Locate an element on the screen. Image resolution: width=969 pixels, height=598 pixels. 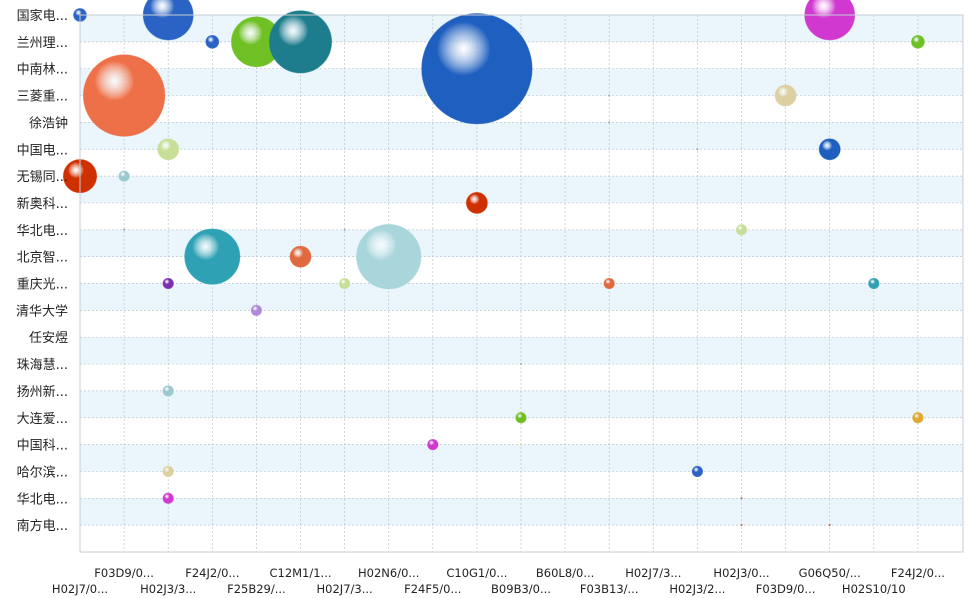
y-tick-label: 清华大学 is located at coordinates (42, 311).